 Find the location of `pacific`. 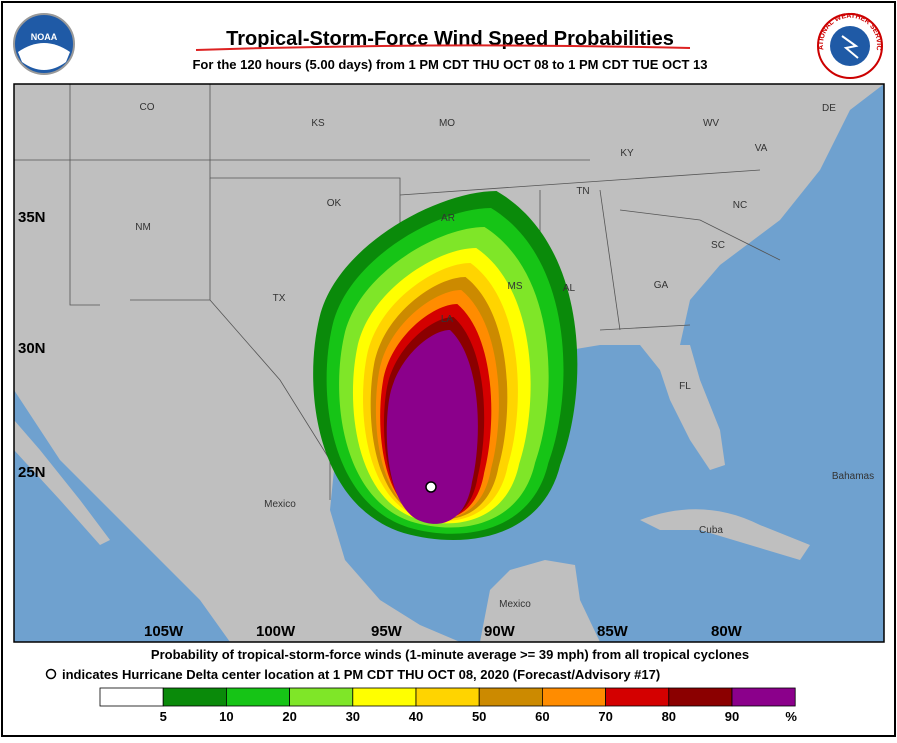

pacific is located at coordinates (122, 516).